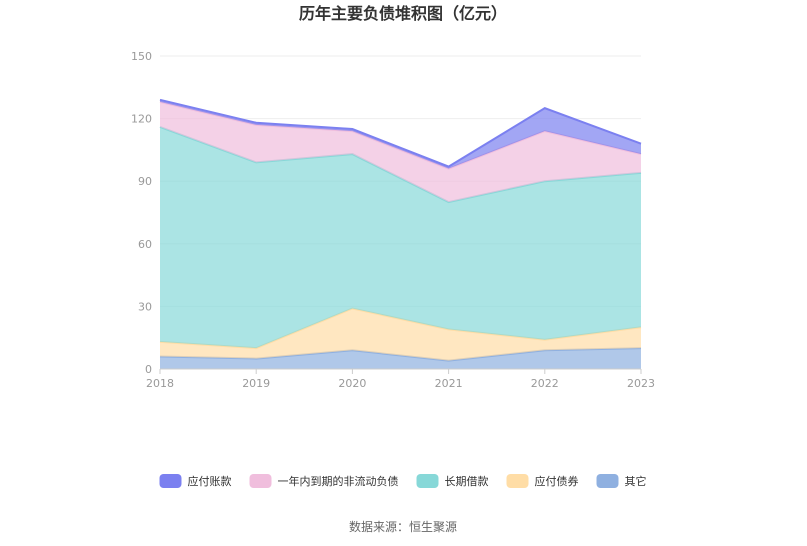 Image resolution: width=807 pixels, height=546 pixels. What do you see at coordinates (352, 383) in the screenshot?
I see `x-tick-label: 2020` at bounding box center [352, 383].